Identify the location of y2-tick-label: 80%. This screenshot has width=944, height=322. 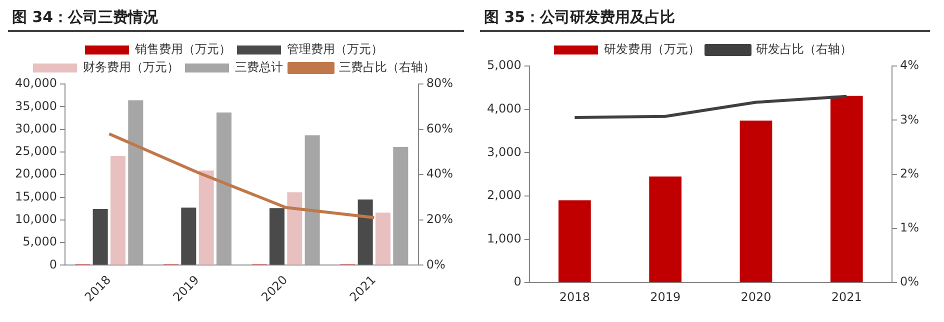
(439, 83).